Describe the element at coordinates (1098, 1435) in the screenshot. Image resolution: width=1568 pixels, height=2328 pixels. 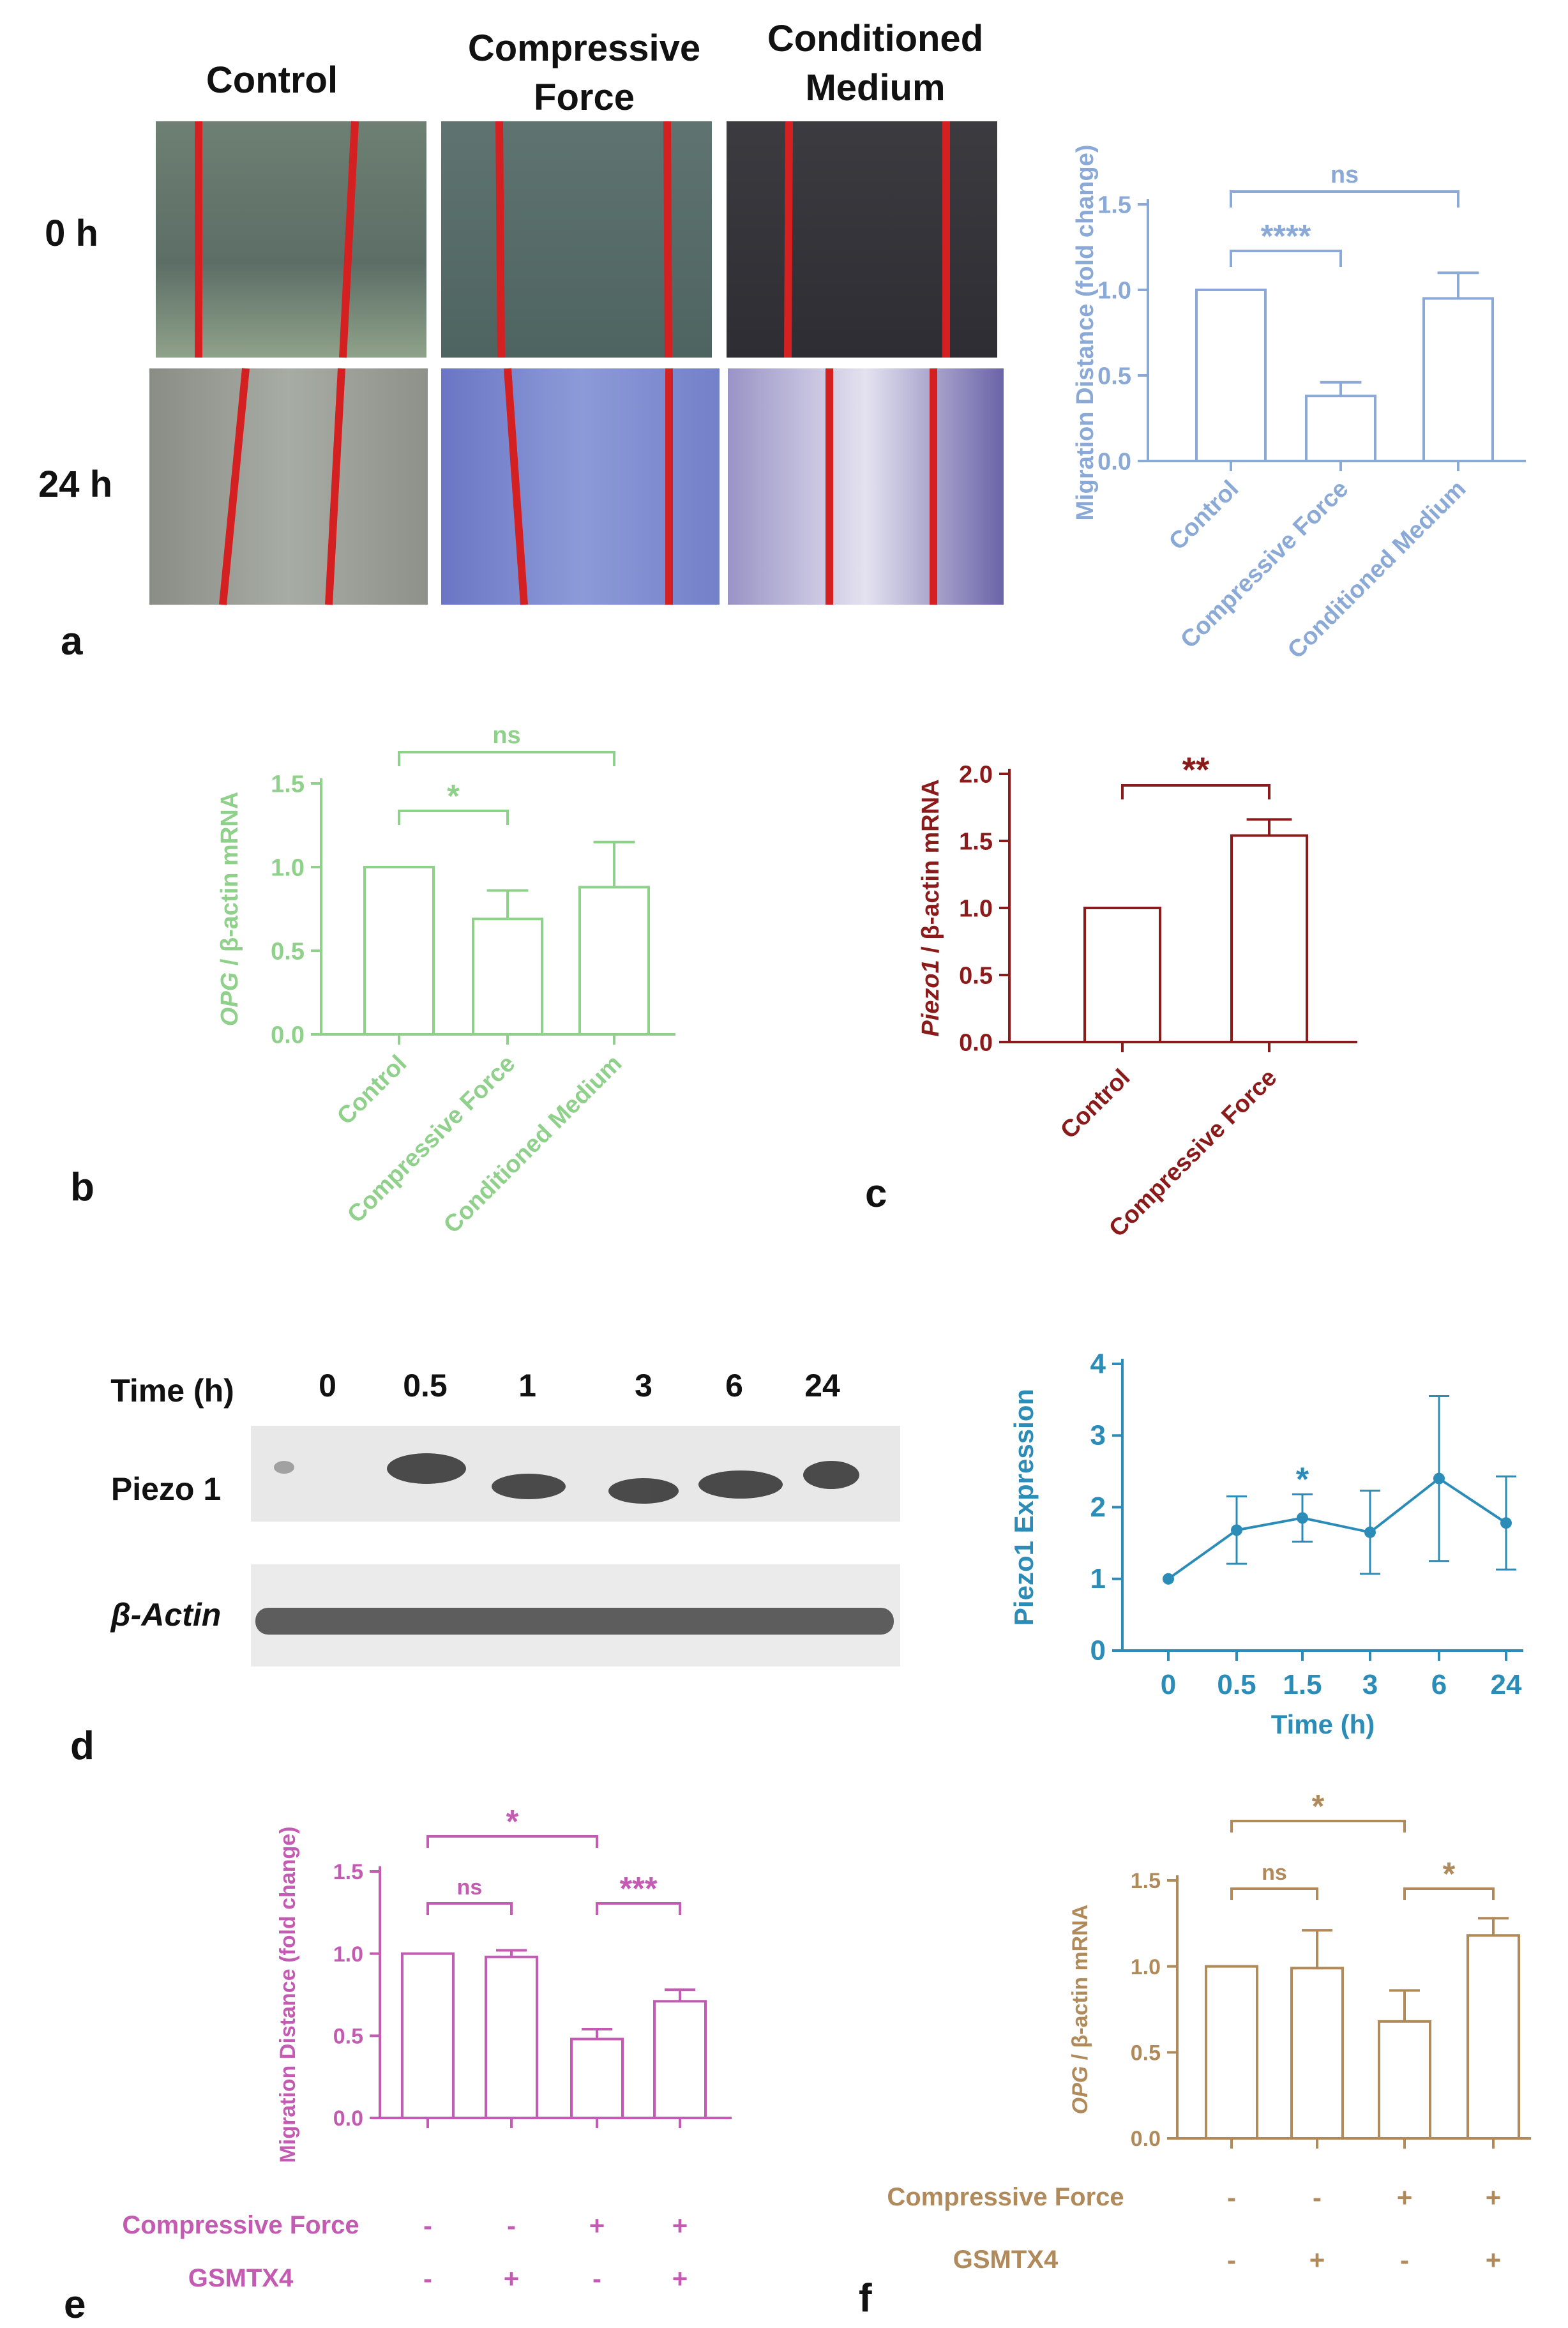
I see `y-tick-label: 3` at that location.